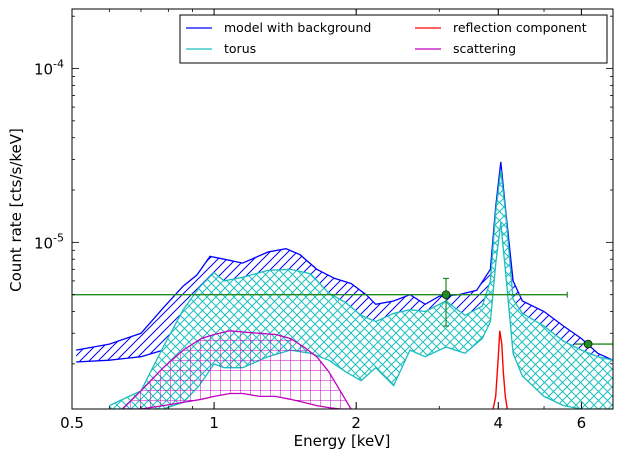 This screenshot has height=459, width=624. I want to click on x-axis-label: Energy [keV], so click(342, 441).